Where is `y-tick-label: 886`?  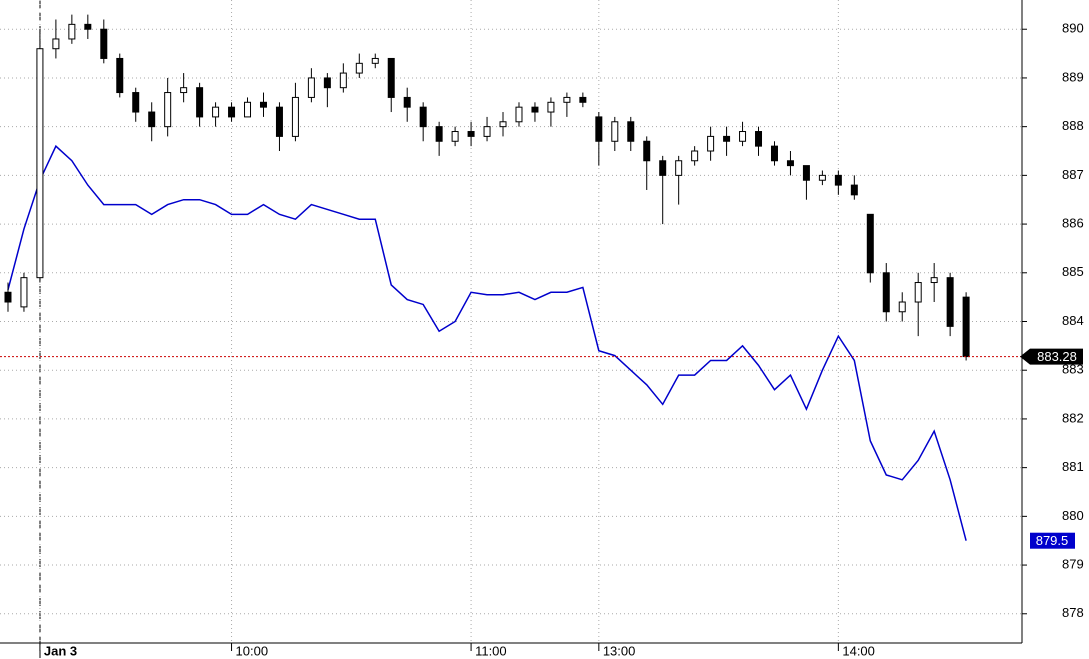
y-tick-label: 886 is located at coordinates (1073, 223).